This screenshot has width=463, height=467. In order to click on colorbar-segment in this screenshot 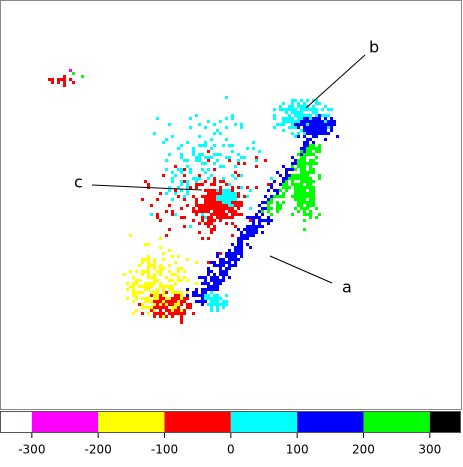, I will do `click(396, 422)`.